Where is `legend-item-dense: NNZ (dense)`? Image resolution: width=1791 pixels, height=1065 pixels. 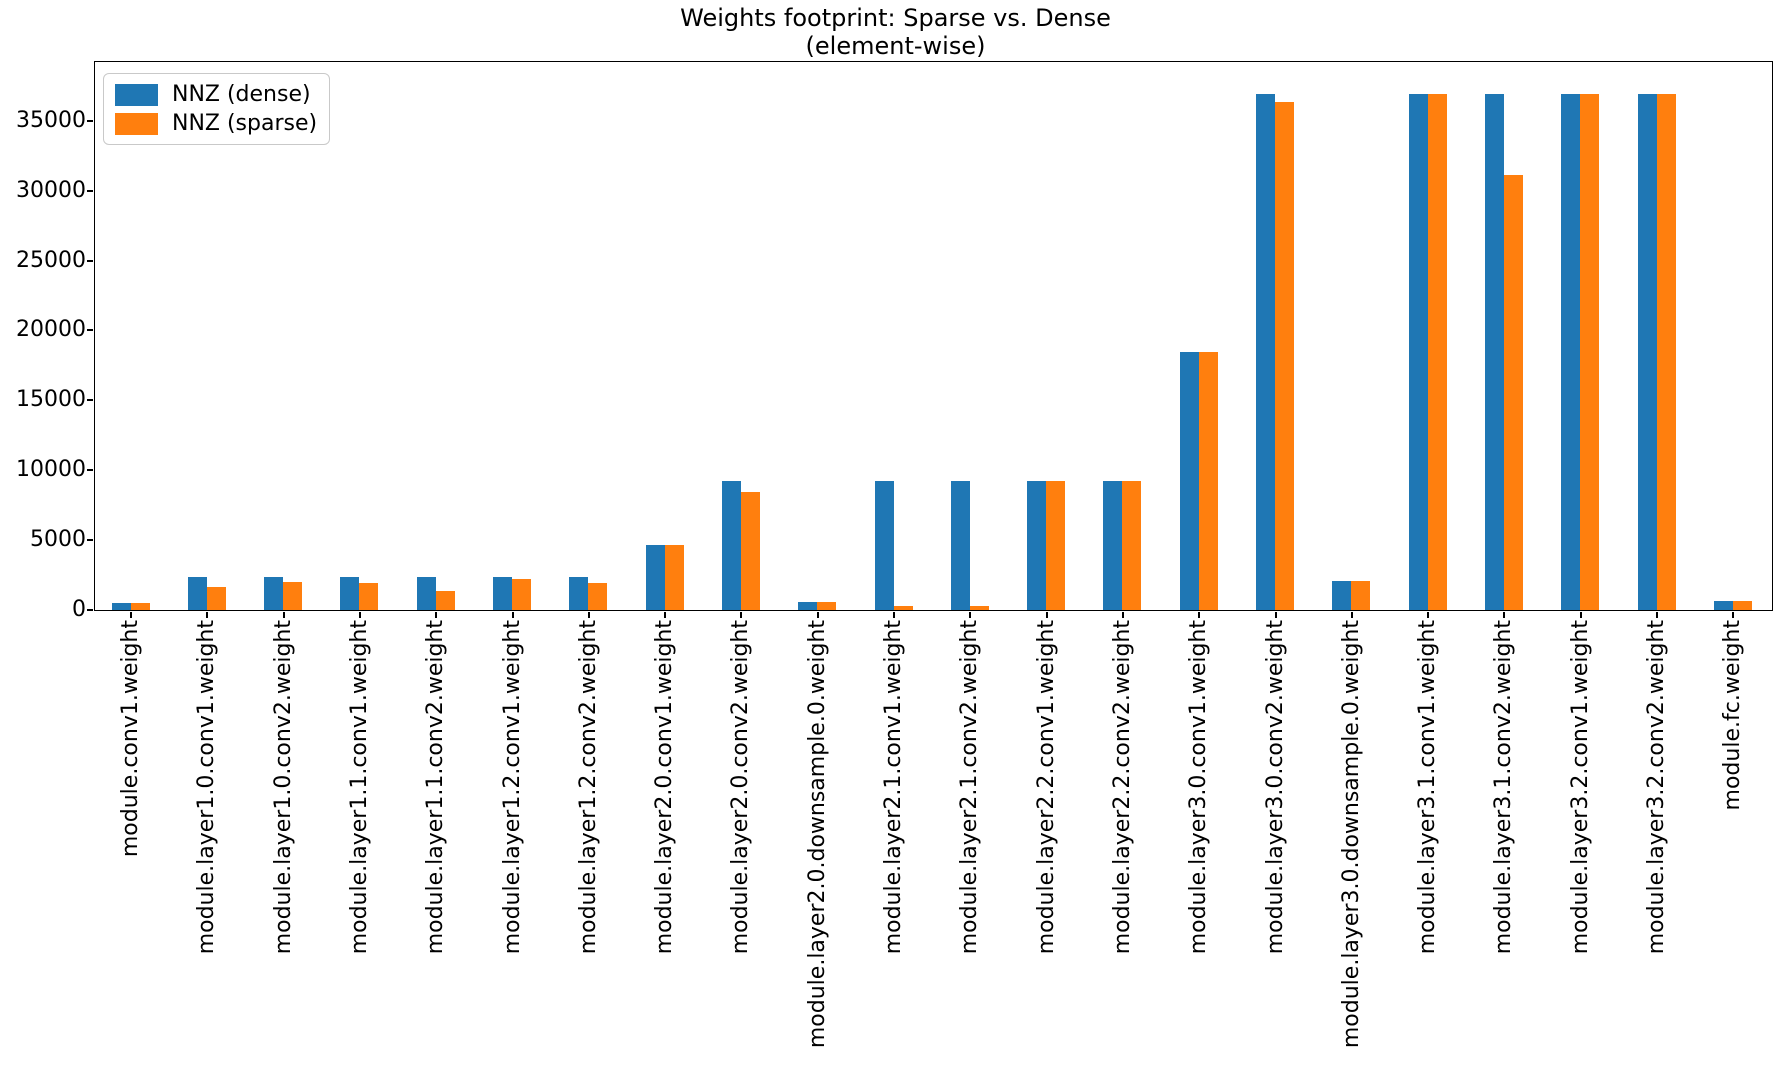
legend-item-dense: NNZ (dense) is located at coordinates (216, 94).